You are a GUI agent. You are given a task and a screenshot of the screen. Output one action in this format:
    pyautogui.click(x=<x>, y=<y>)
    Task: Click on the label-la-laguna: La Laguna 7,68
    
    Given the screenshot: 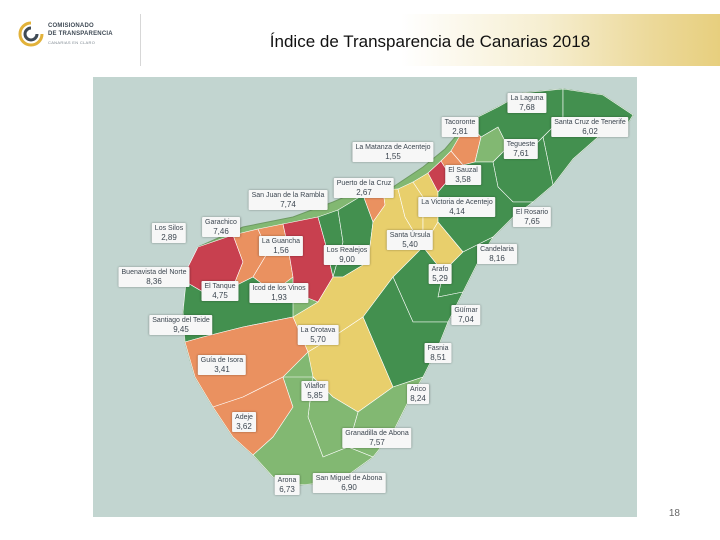 What is the action you would take?
    pyautogui.click(x=527, y=103)
    